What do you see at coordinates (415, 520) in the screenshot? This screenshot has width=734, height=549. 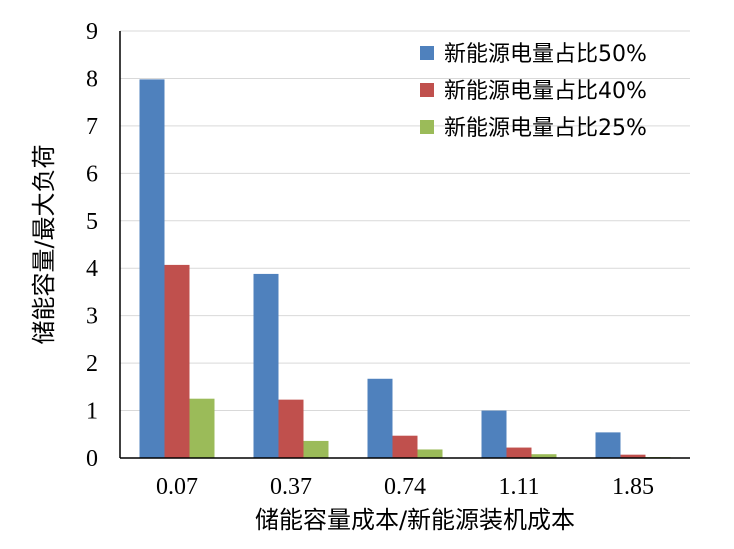 I see `x-axis-title: 储能容量成本/新能源装机成本` at bounding box center [415, 520].